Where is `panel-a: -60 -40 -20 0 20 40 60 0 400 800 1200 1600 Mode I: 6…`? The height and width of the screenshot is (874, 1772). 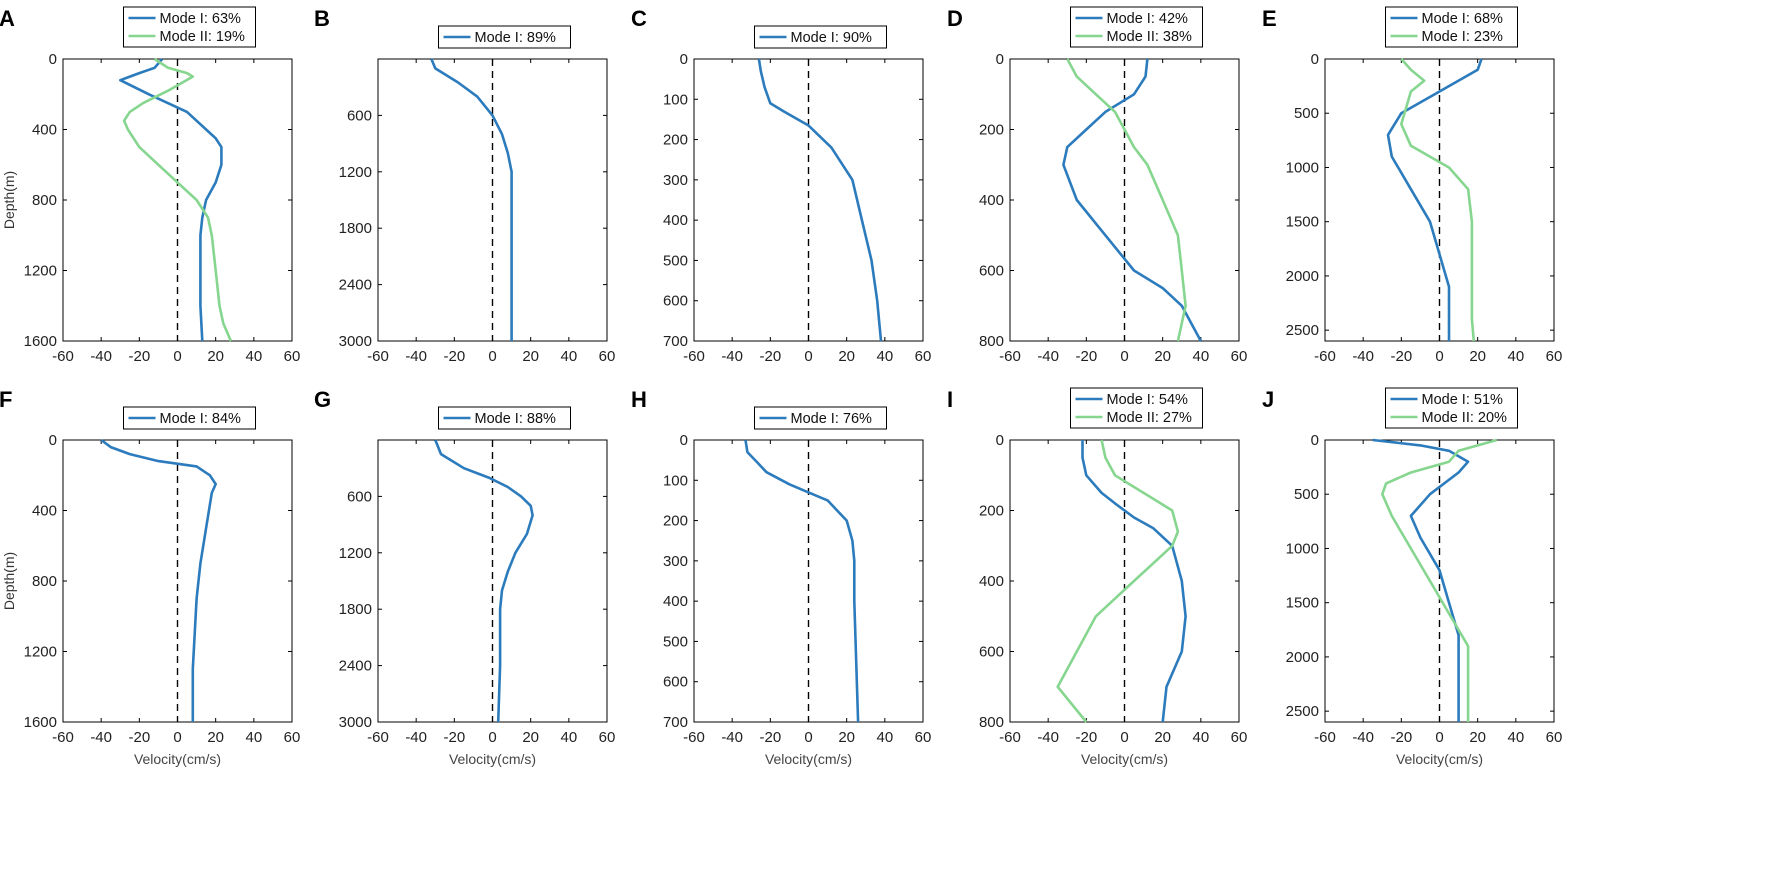
panel-a: -60 -40 -20 0 20 40 60 0 400 800 1200 1600 Mode I: 6… is located at coordinates (150, 185).